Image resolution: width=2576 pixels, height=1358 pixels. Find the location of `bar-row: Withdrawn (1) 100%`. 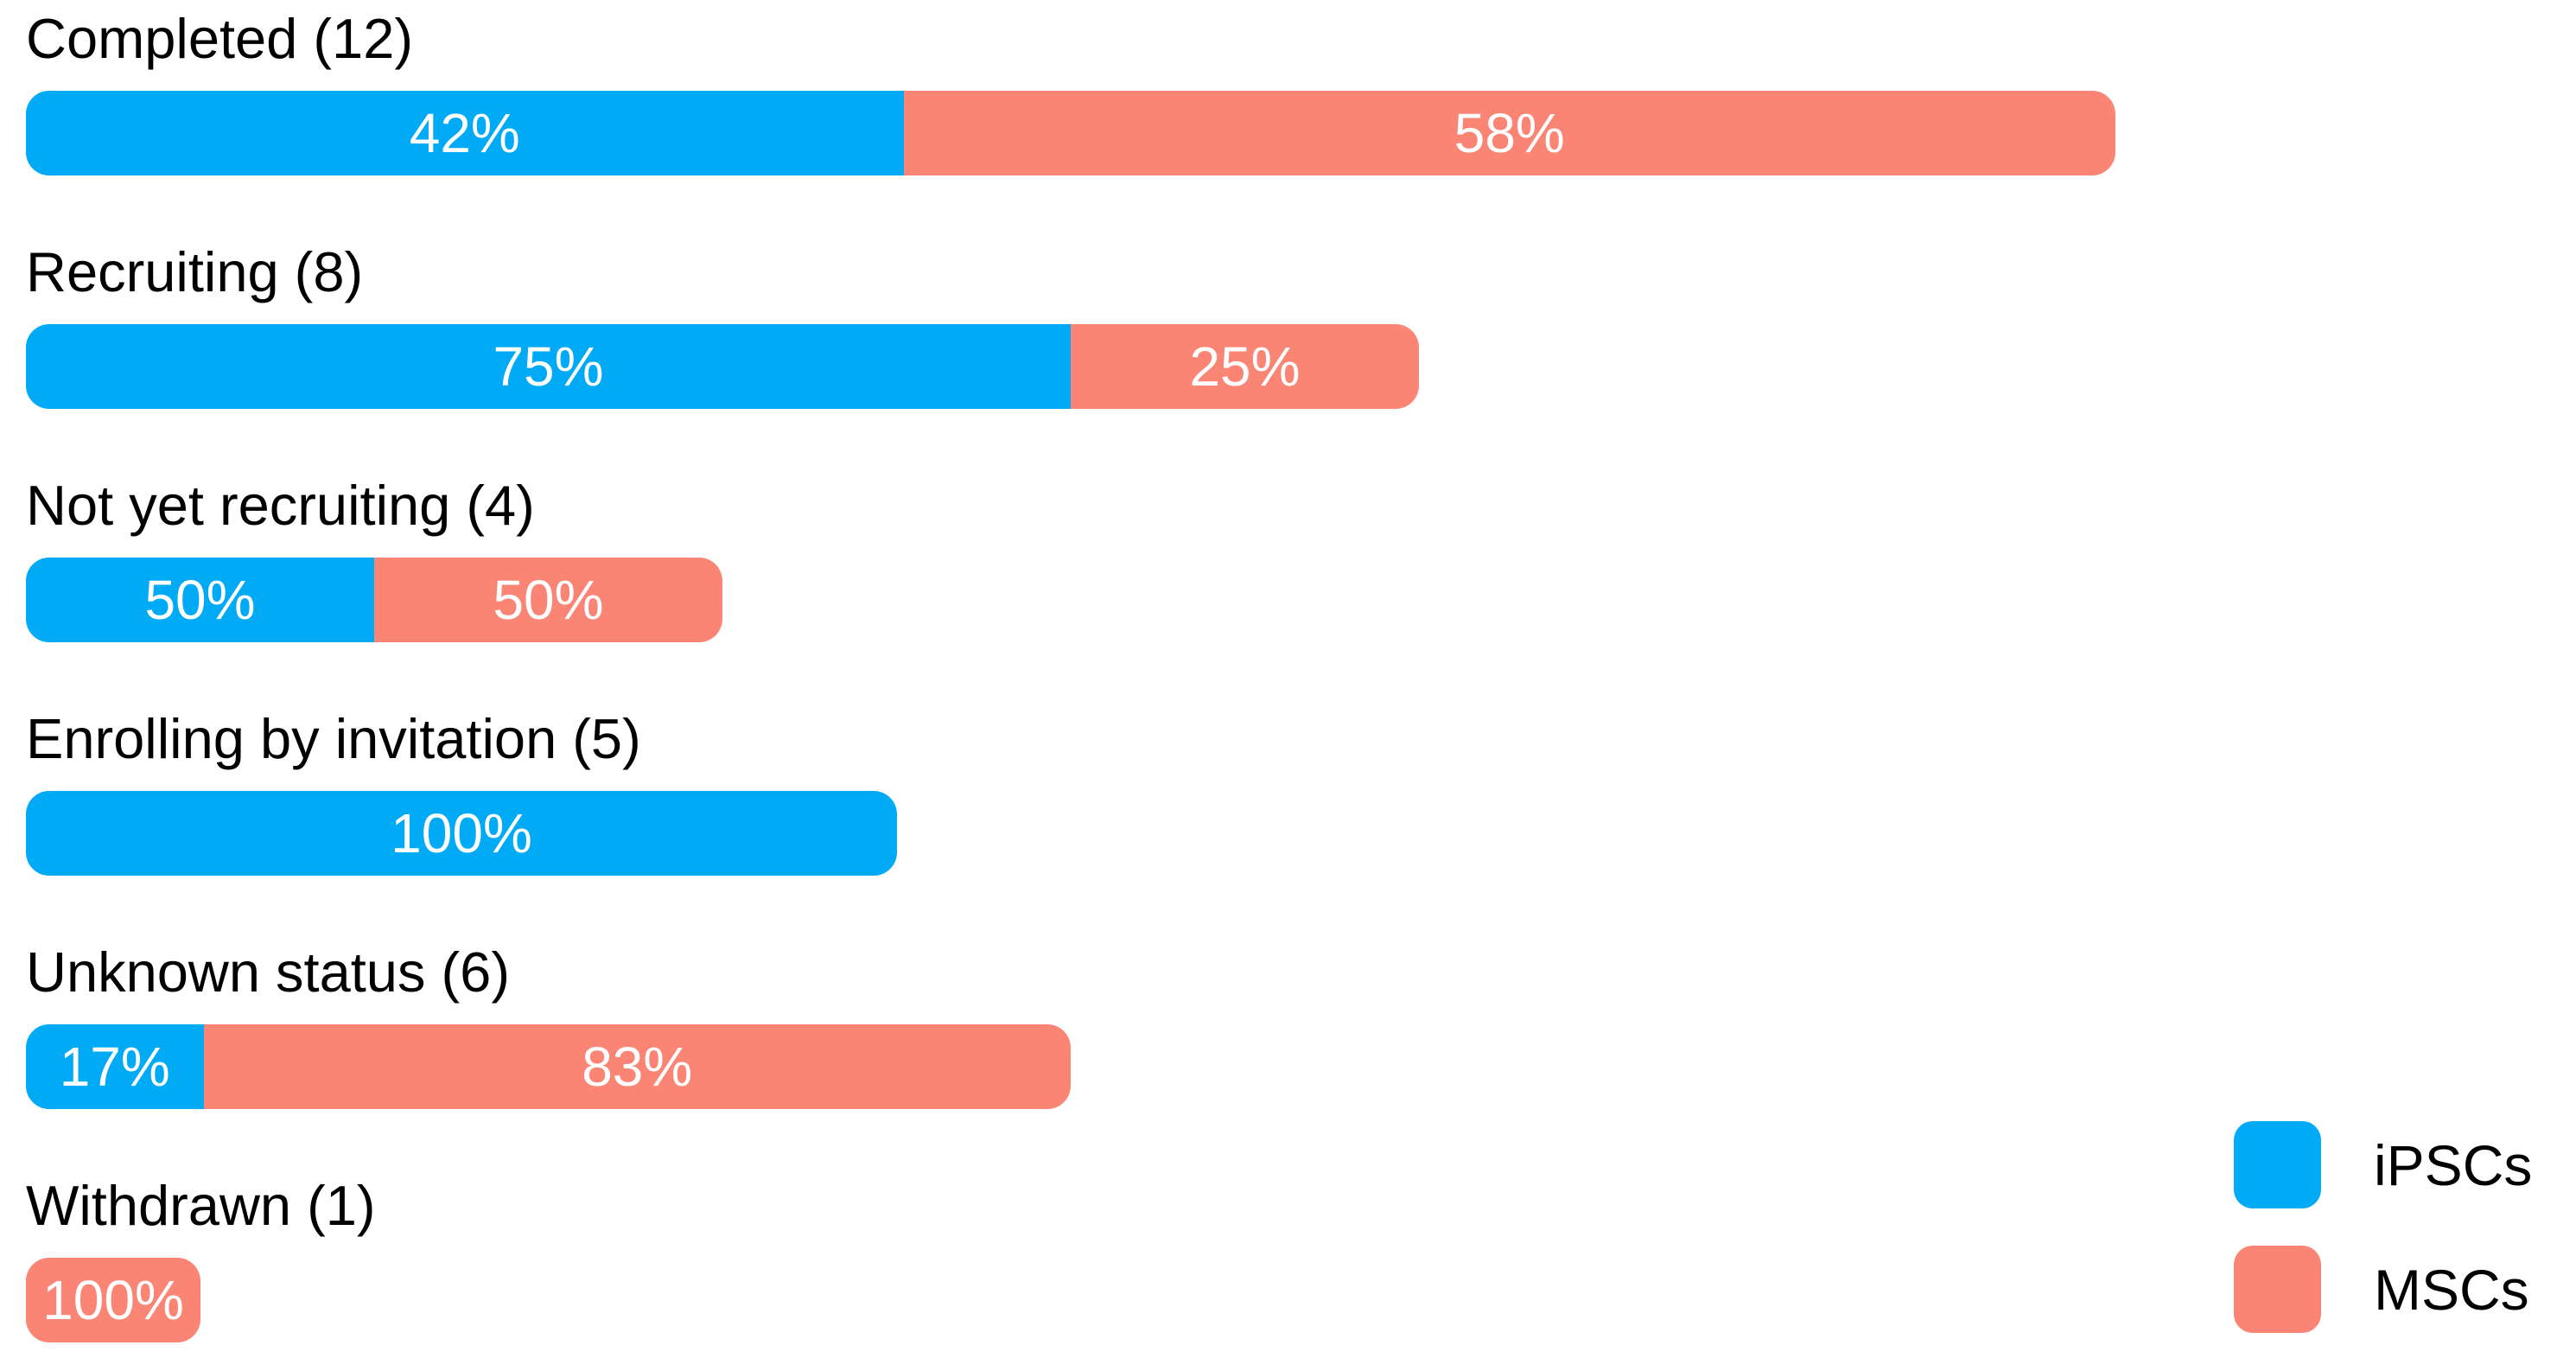

bar-row: Withdrawn (1) 100% is located at coordinates (201, 1258).